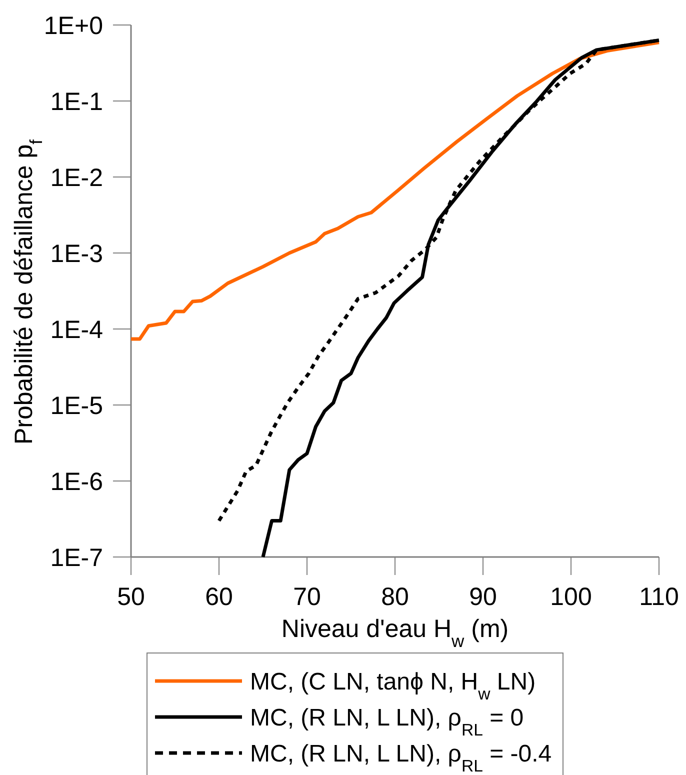  I want to click on y-tick-label: 1E-6, so click(76, 482).